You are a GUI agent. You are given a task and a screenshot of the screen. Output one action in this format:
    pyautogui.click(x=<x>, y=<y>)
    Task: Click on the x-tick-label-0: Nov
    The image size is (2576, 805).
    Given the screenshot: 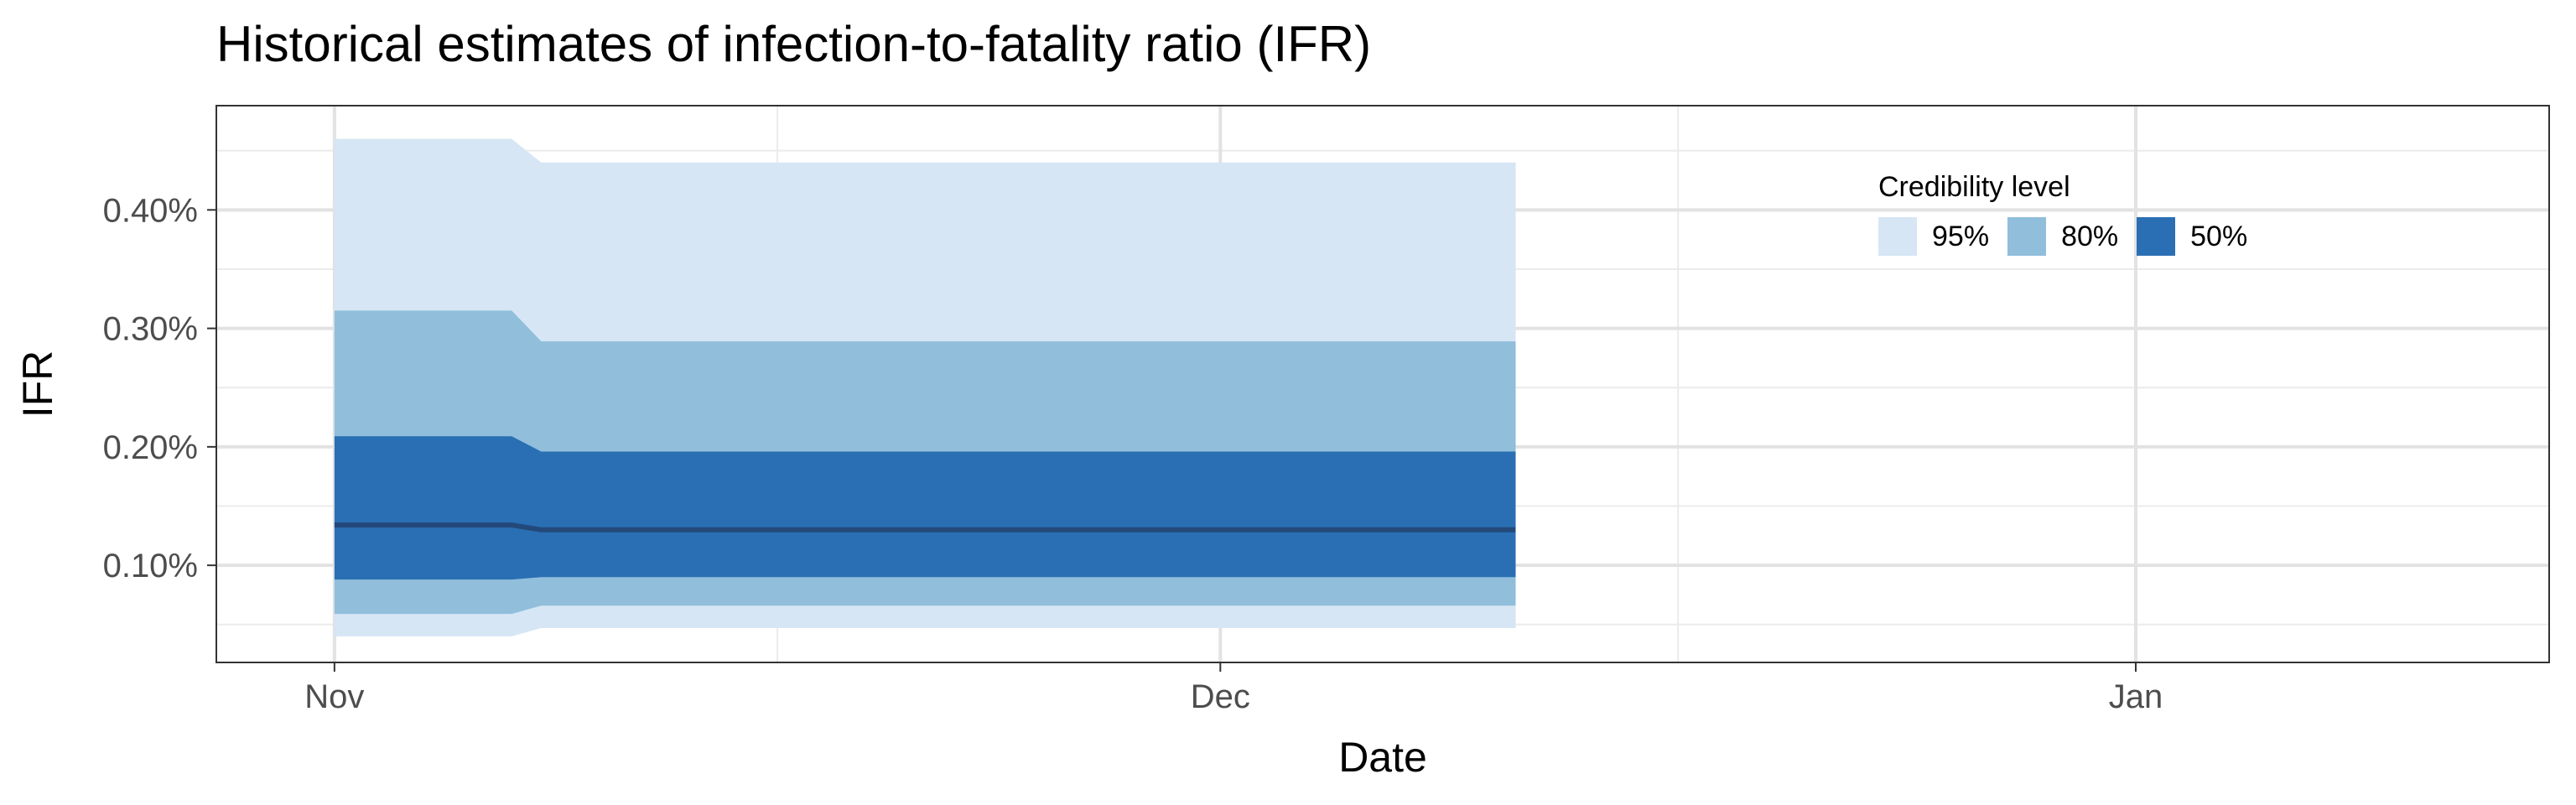 What is the action you would take?
    pyautogui.click(x=334, y=696)
    